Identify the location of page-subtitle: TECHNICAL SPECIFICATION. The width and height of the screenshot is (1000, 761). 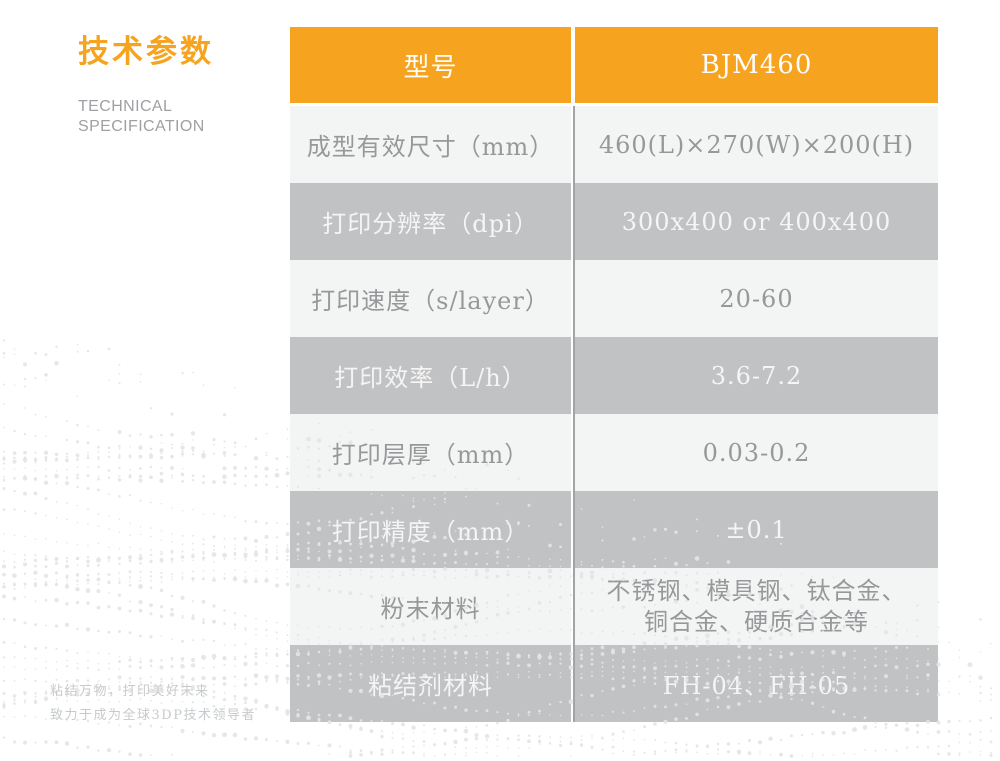
(146, 117).